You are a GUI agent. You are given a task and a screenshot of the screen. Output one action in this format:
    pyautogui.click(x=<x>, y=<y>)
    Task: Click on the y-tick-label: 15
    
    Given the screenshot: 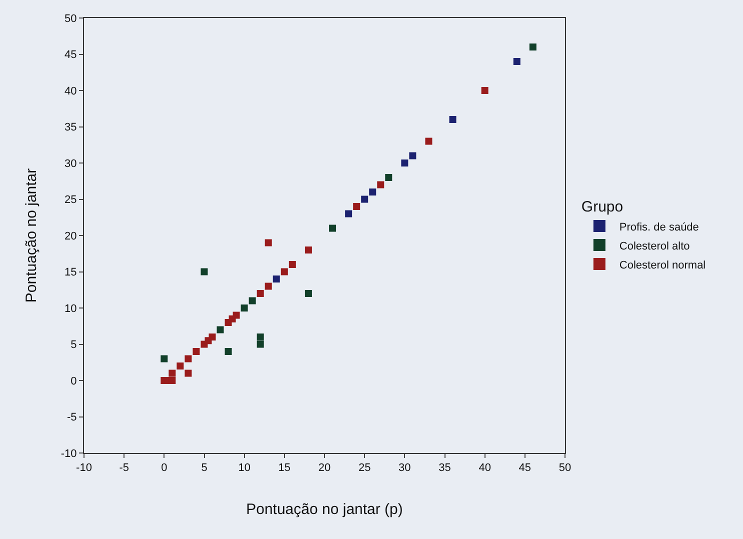 What is the action you would take?
    pyautogui.click(x=70, y=272)
    